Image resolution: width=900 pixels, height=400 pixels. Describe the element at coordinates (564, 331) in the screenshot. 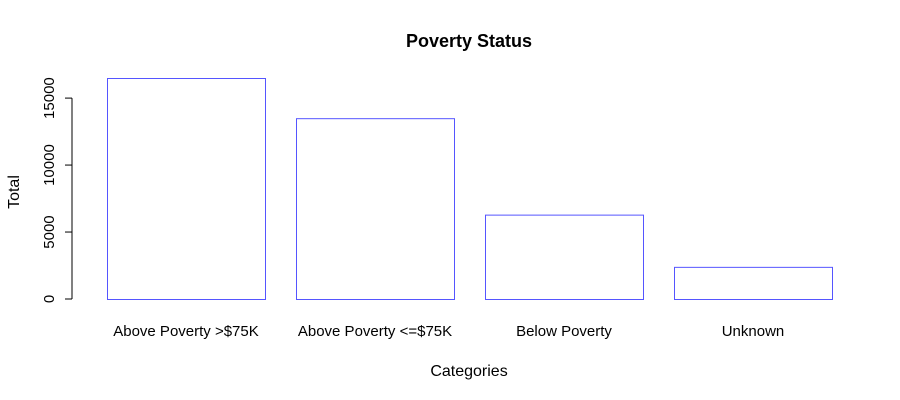

I see `x-category-label: Below Poverty` at that location.